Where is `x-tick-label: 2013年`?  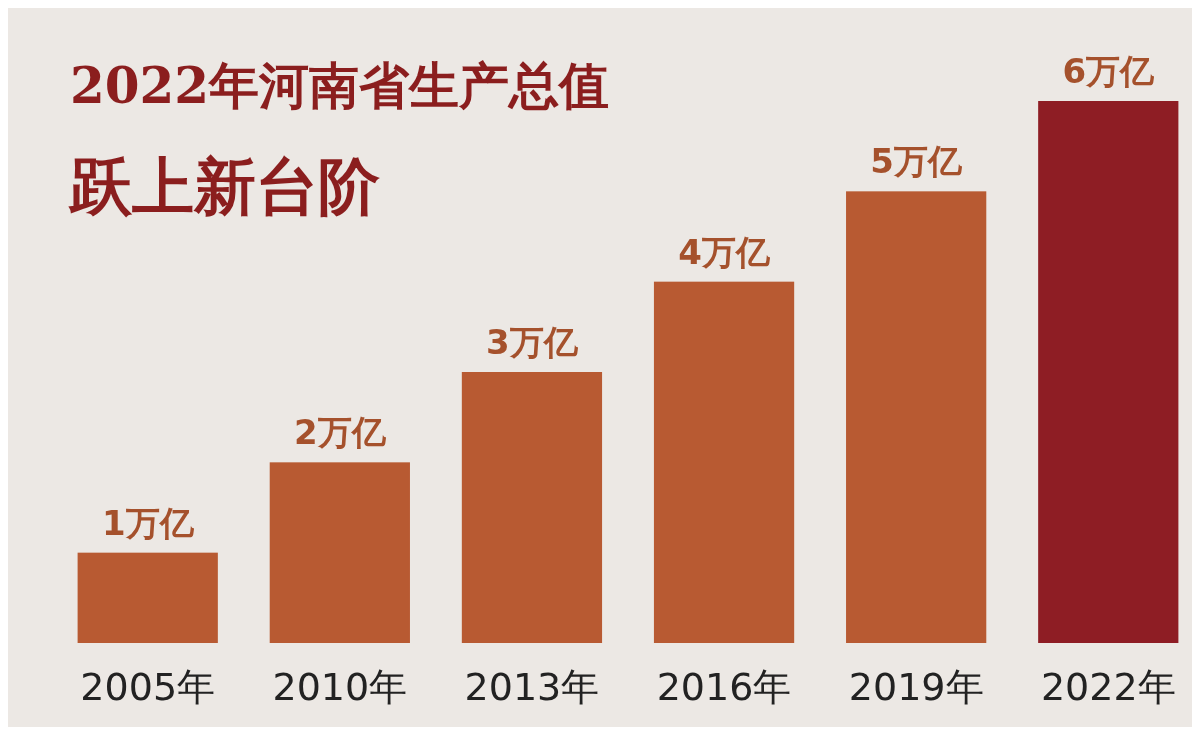
x-tick-label: 2013年 is located at coordinates (532, 687).